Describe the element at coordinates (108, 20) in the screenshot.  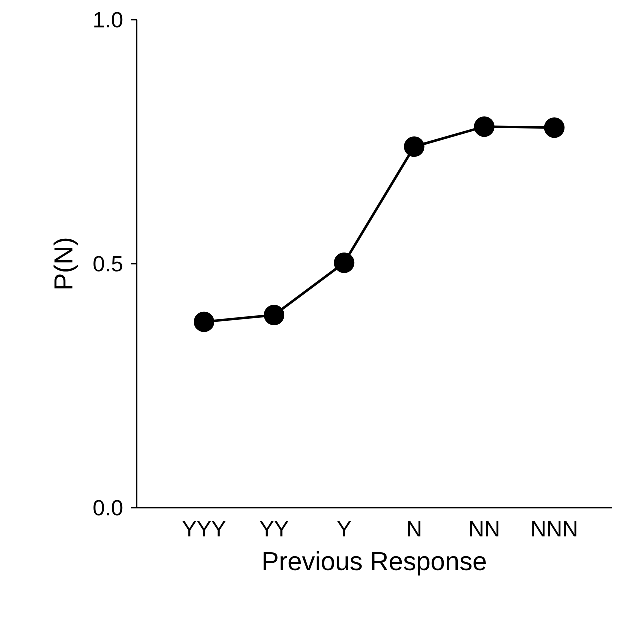
I see `y-tick-label: 1.0` at that location.